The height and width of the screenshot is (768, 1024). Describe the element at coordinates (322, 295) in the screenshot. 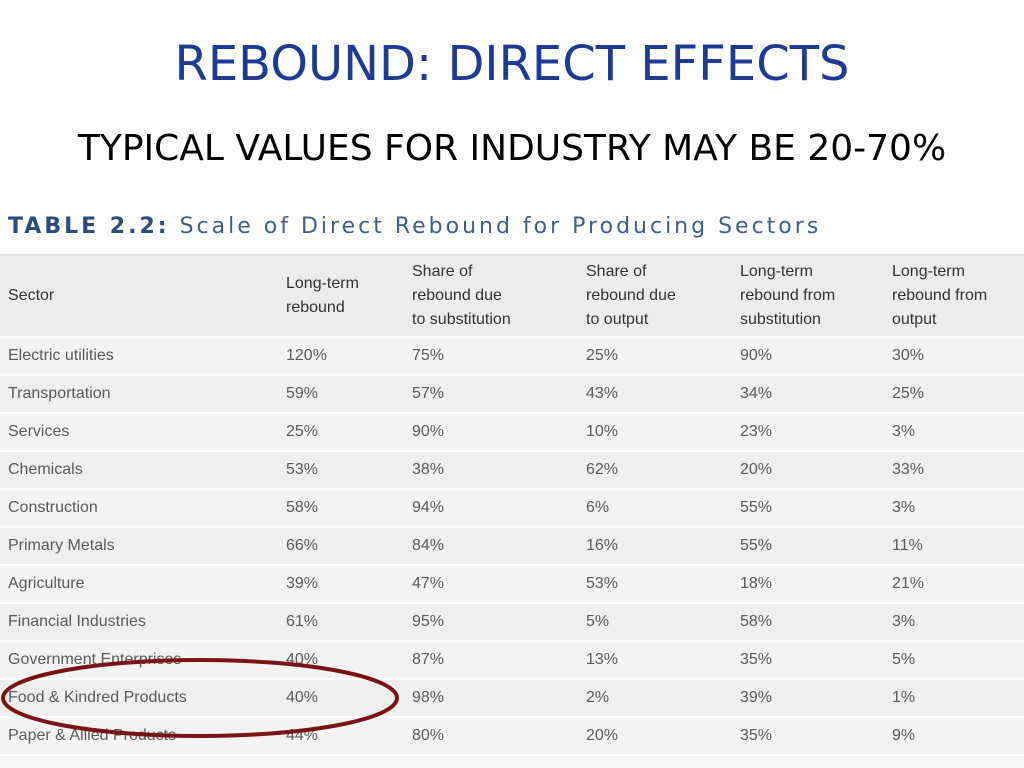

I see `header-cell-long-term-rebound: Long-term rebound` at that location.